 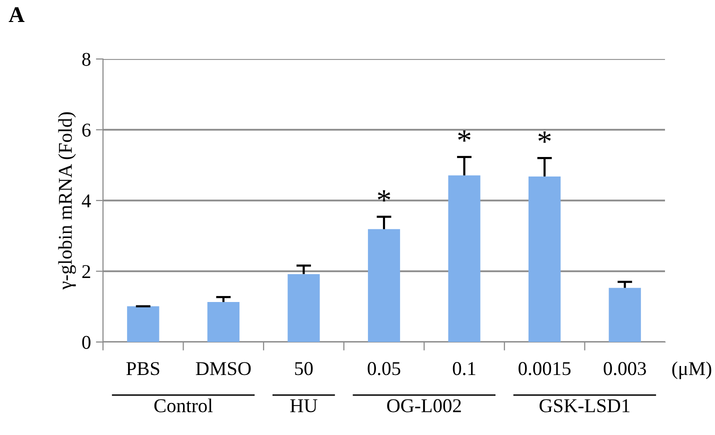 What do you see at coordinates (625, 369) in the screenshot?
I see `x-tick-label: 0.003` at bounding box center [625, 369].